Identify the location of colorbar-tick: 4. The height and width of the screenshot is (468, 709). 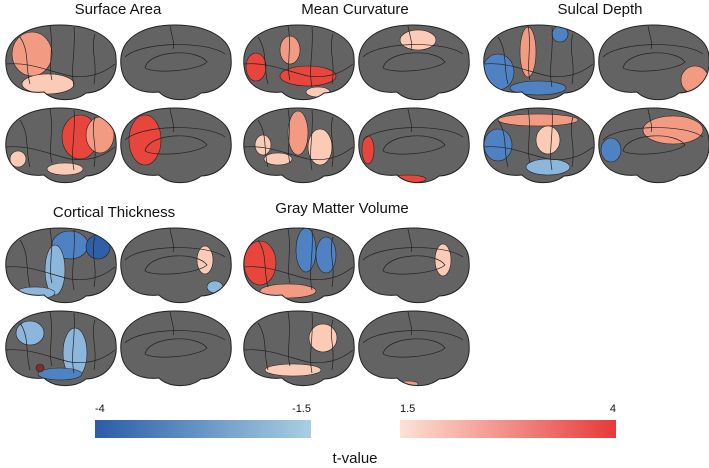
(613, 409).